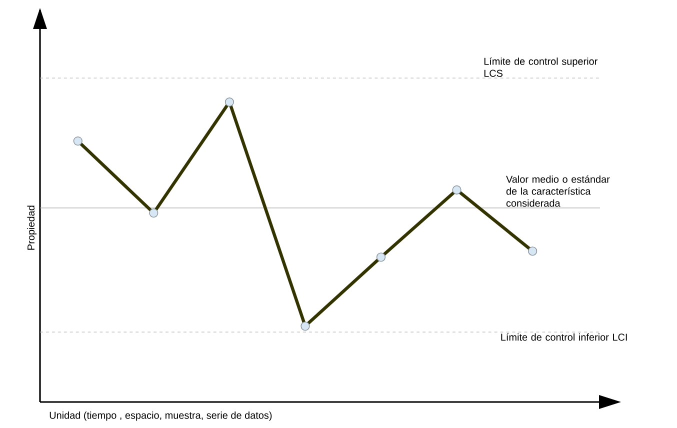  I want to click on x-axis-title: Unidad (tiempo , espacio, muestra, serie de datos), so click(161, 416).